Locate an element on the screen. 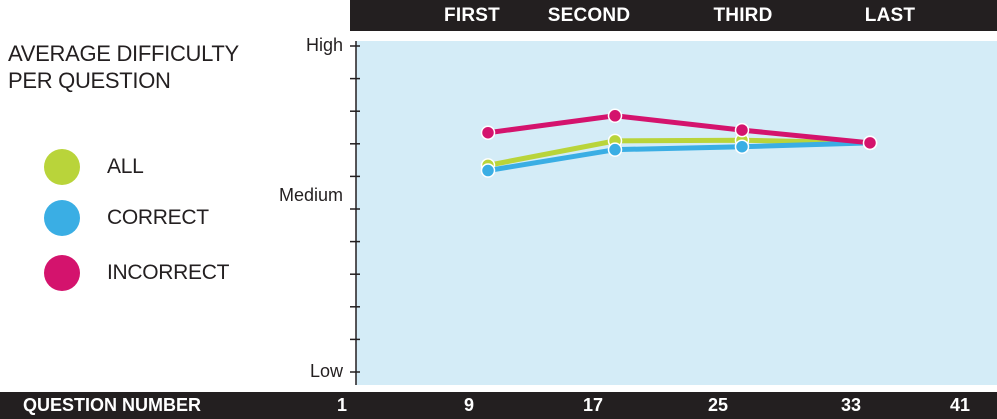 This screenshot has width=997, height=419. period-label-third: THIRD is located at coordinates (743, 15).